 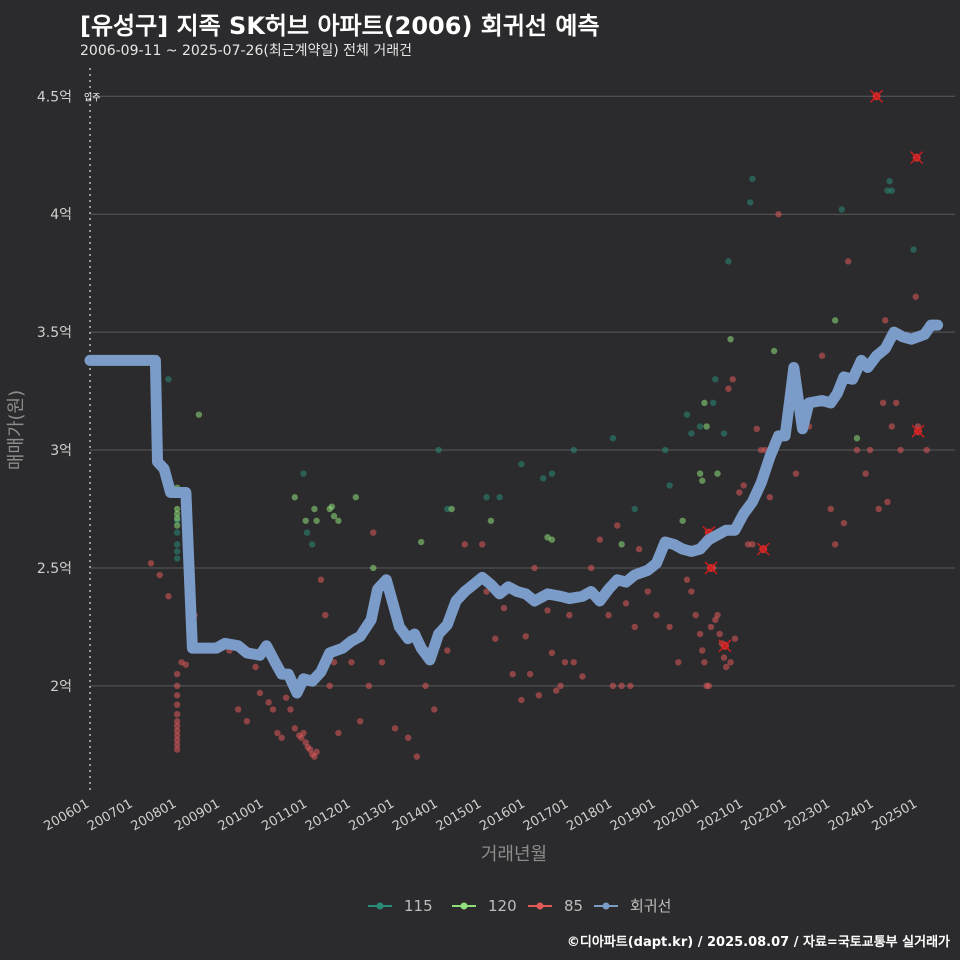 What do you see at coordinates (807, 815) in the screenshot?
I see `x-tick-label: 202301` at bounding box center [807, 815].